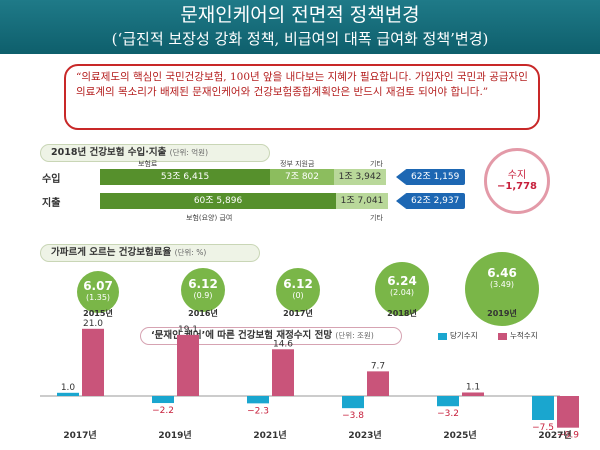  I want to click on income-gov-bar: 7조 802, so click(302, 177).